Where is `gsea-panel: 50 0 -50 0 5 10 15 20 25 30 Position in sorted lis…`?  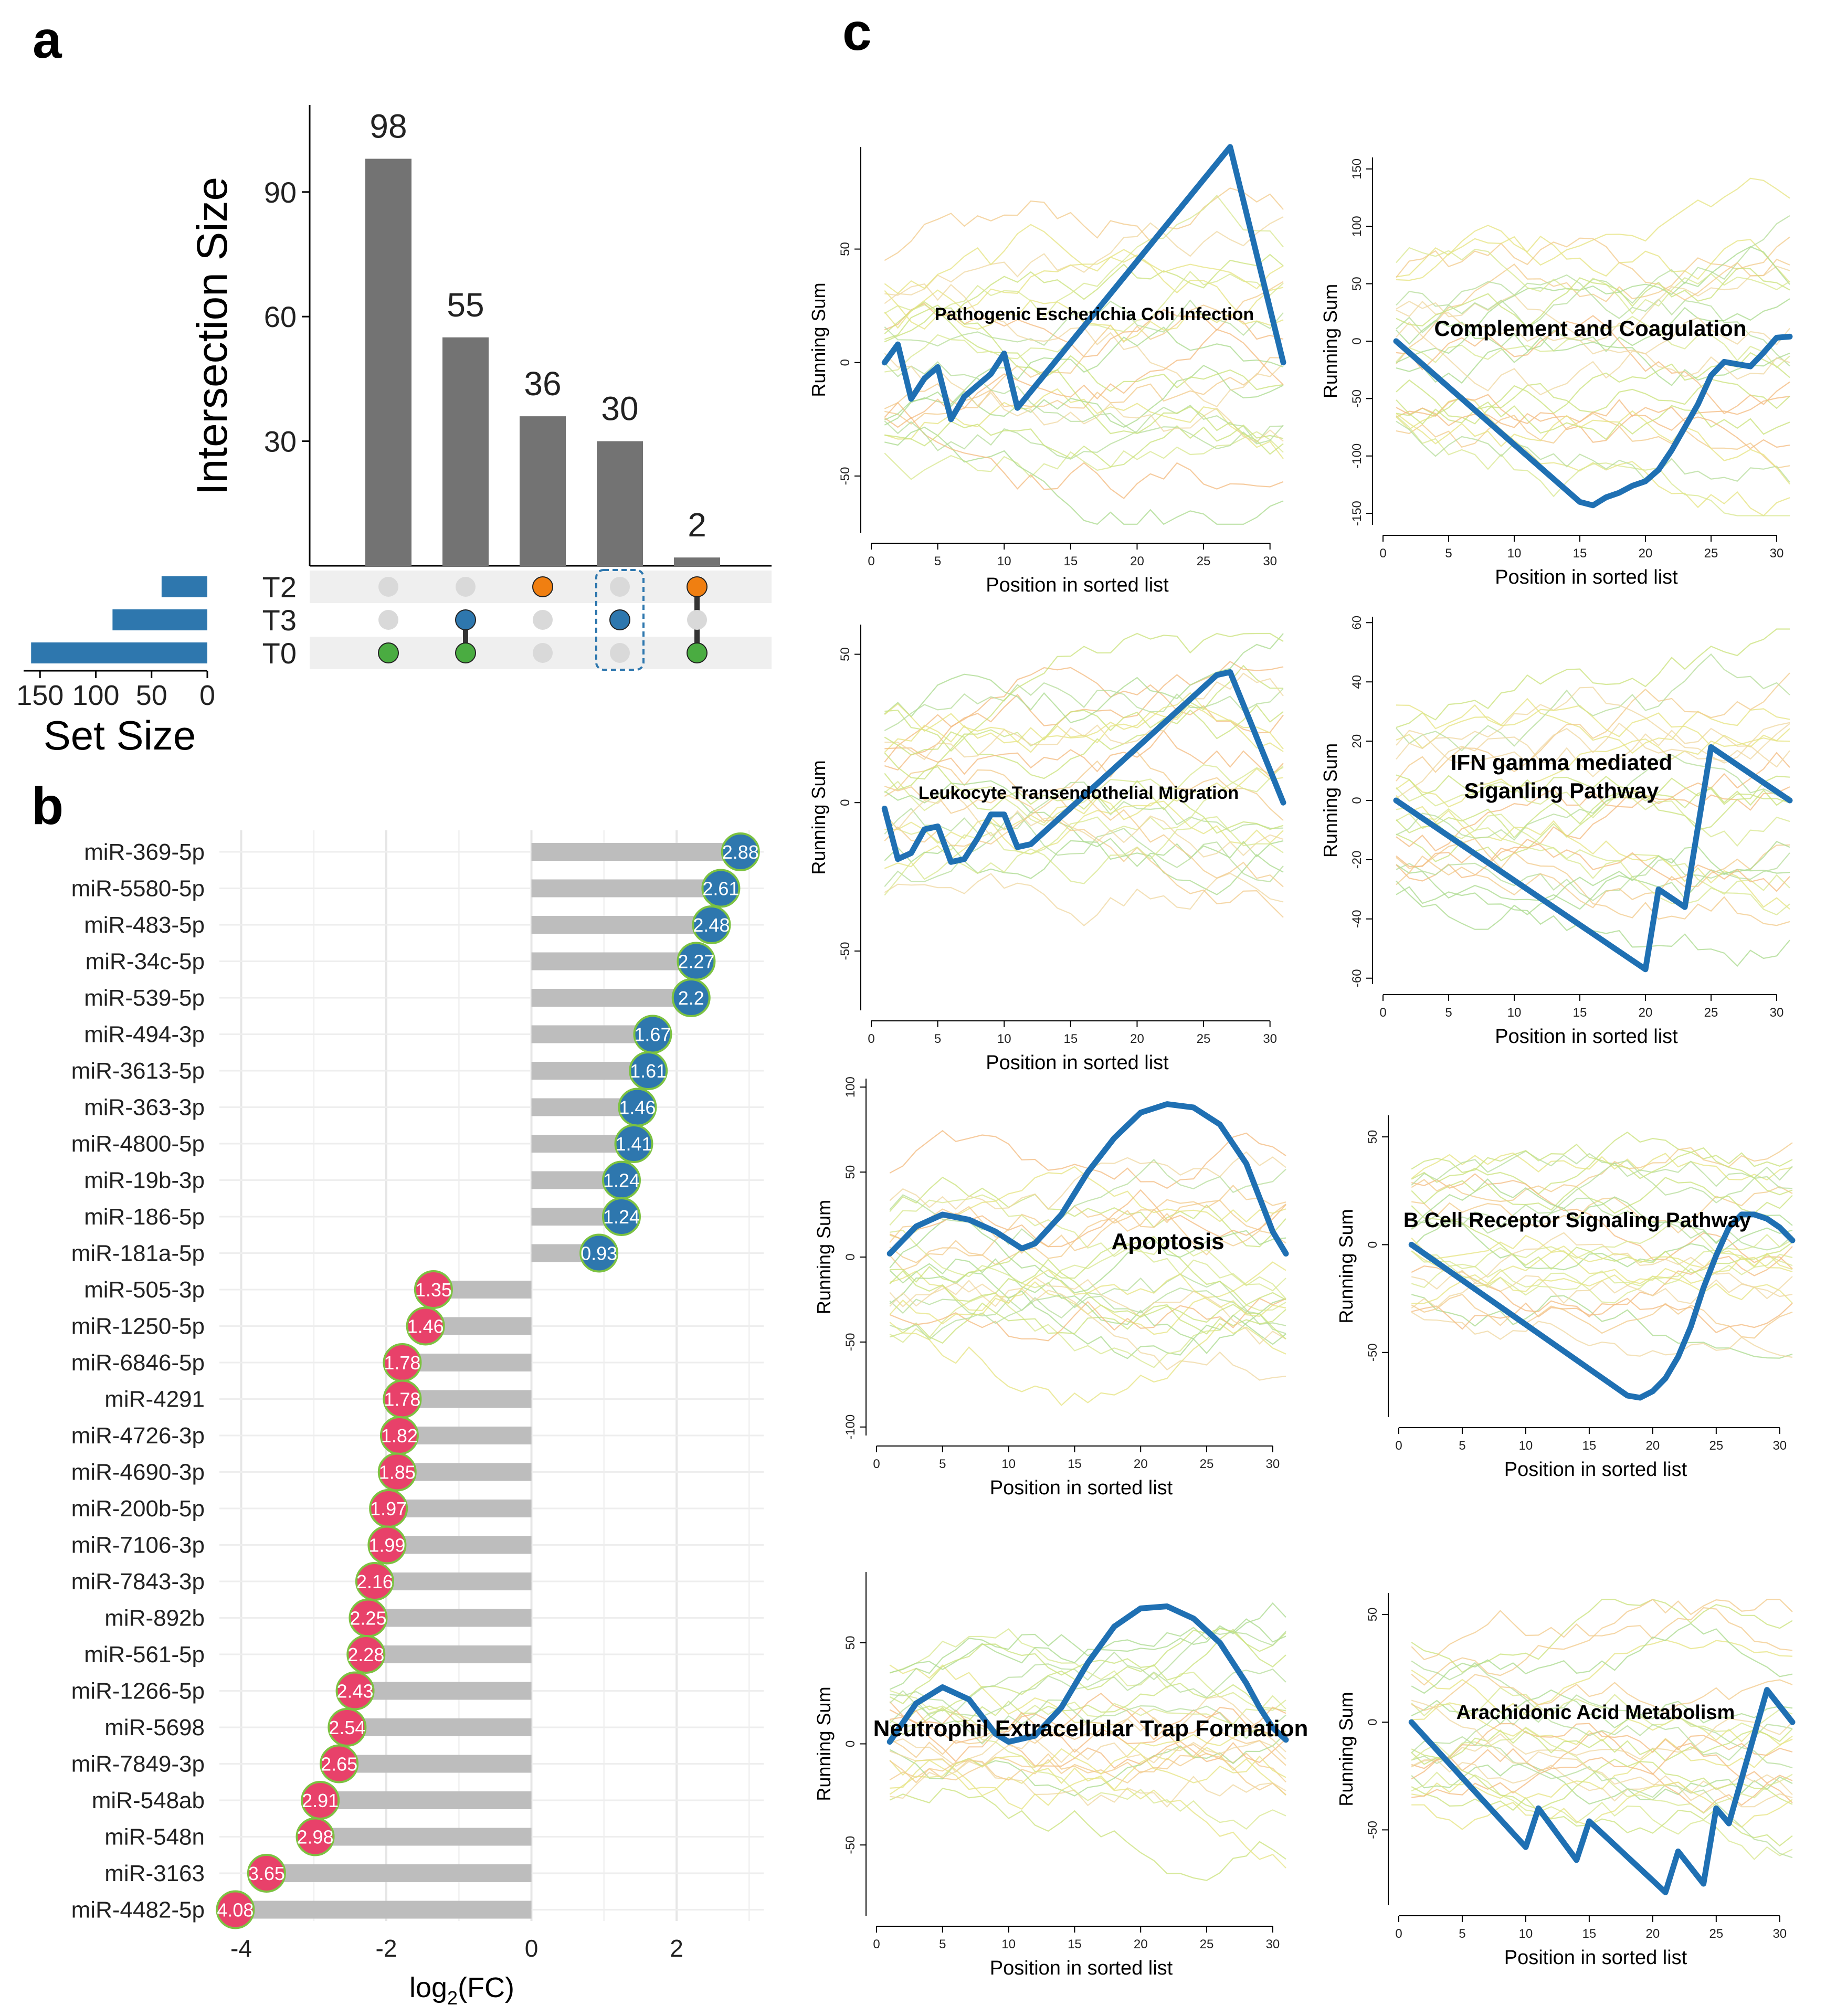 gsea-panel: 50 0 -50 0 5 10 15 20 25 30 Position in sorted lis… is located at coordinates (1047, 850).